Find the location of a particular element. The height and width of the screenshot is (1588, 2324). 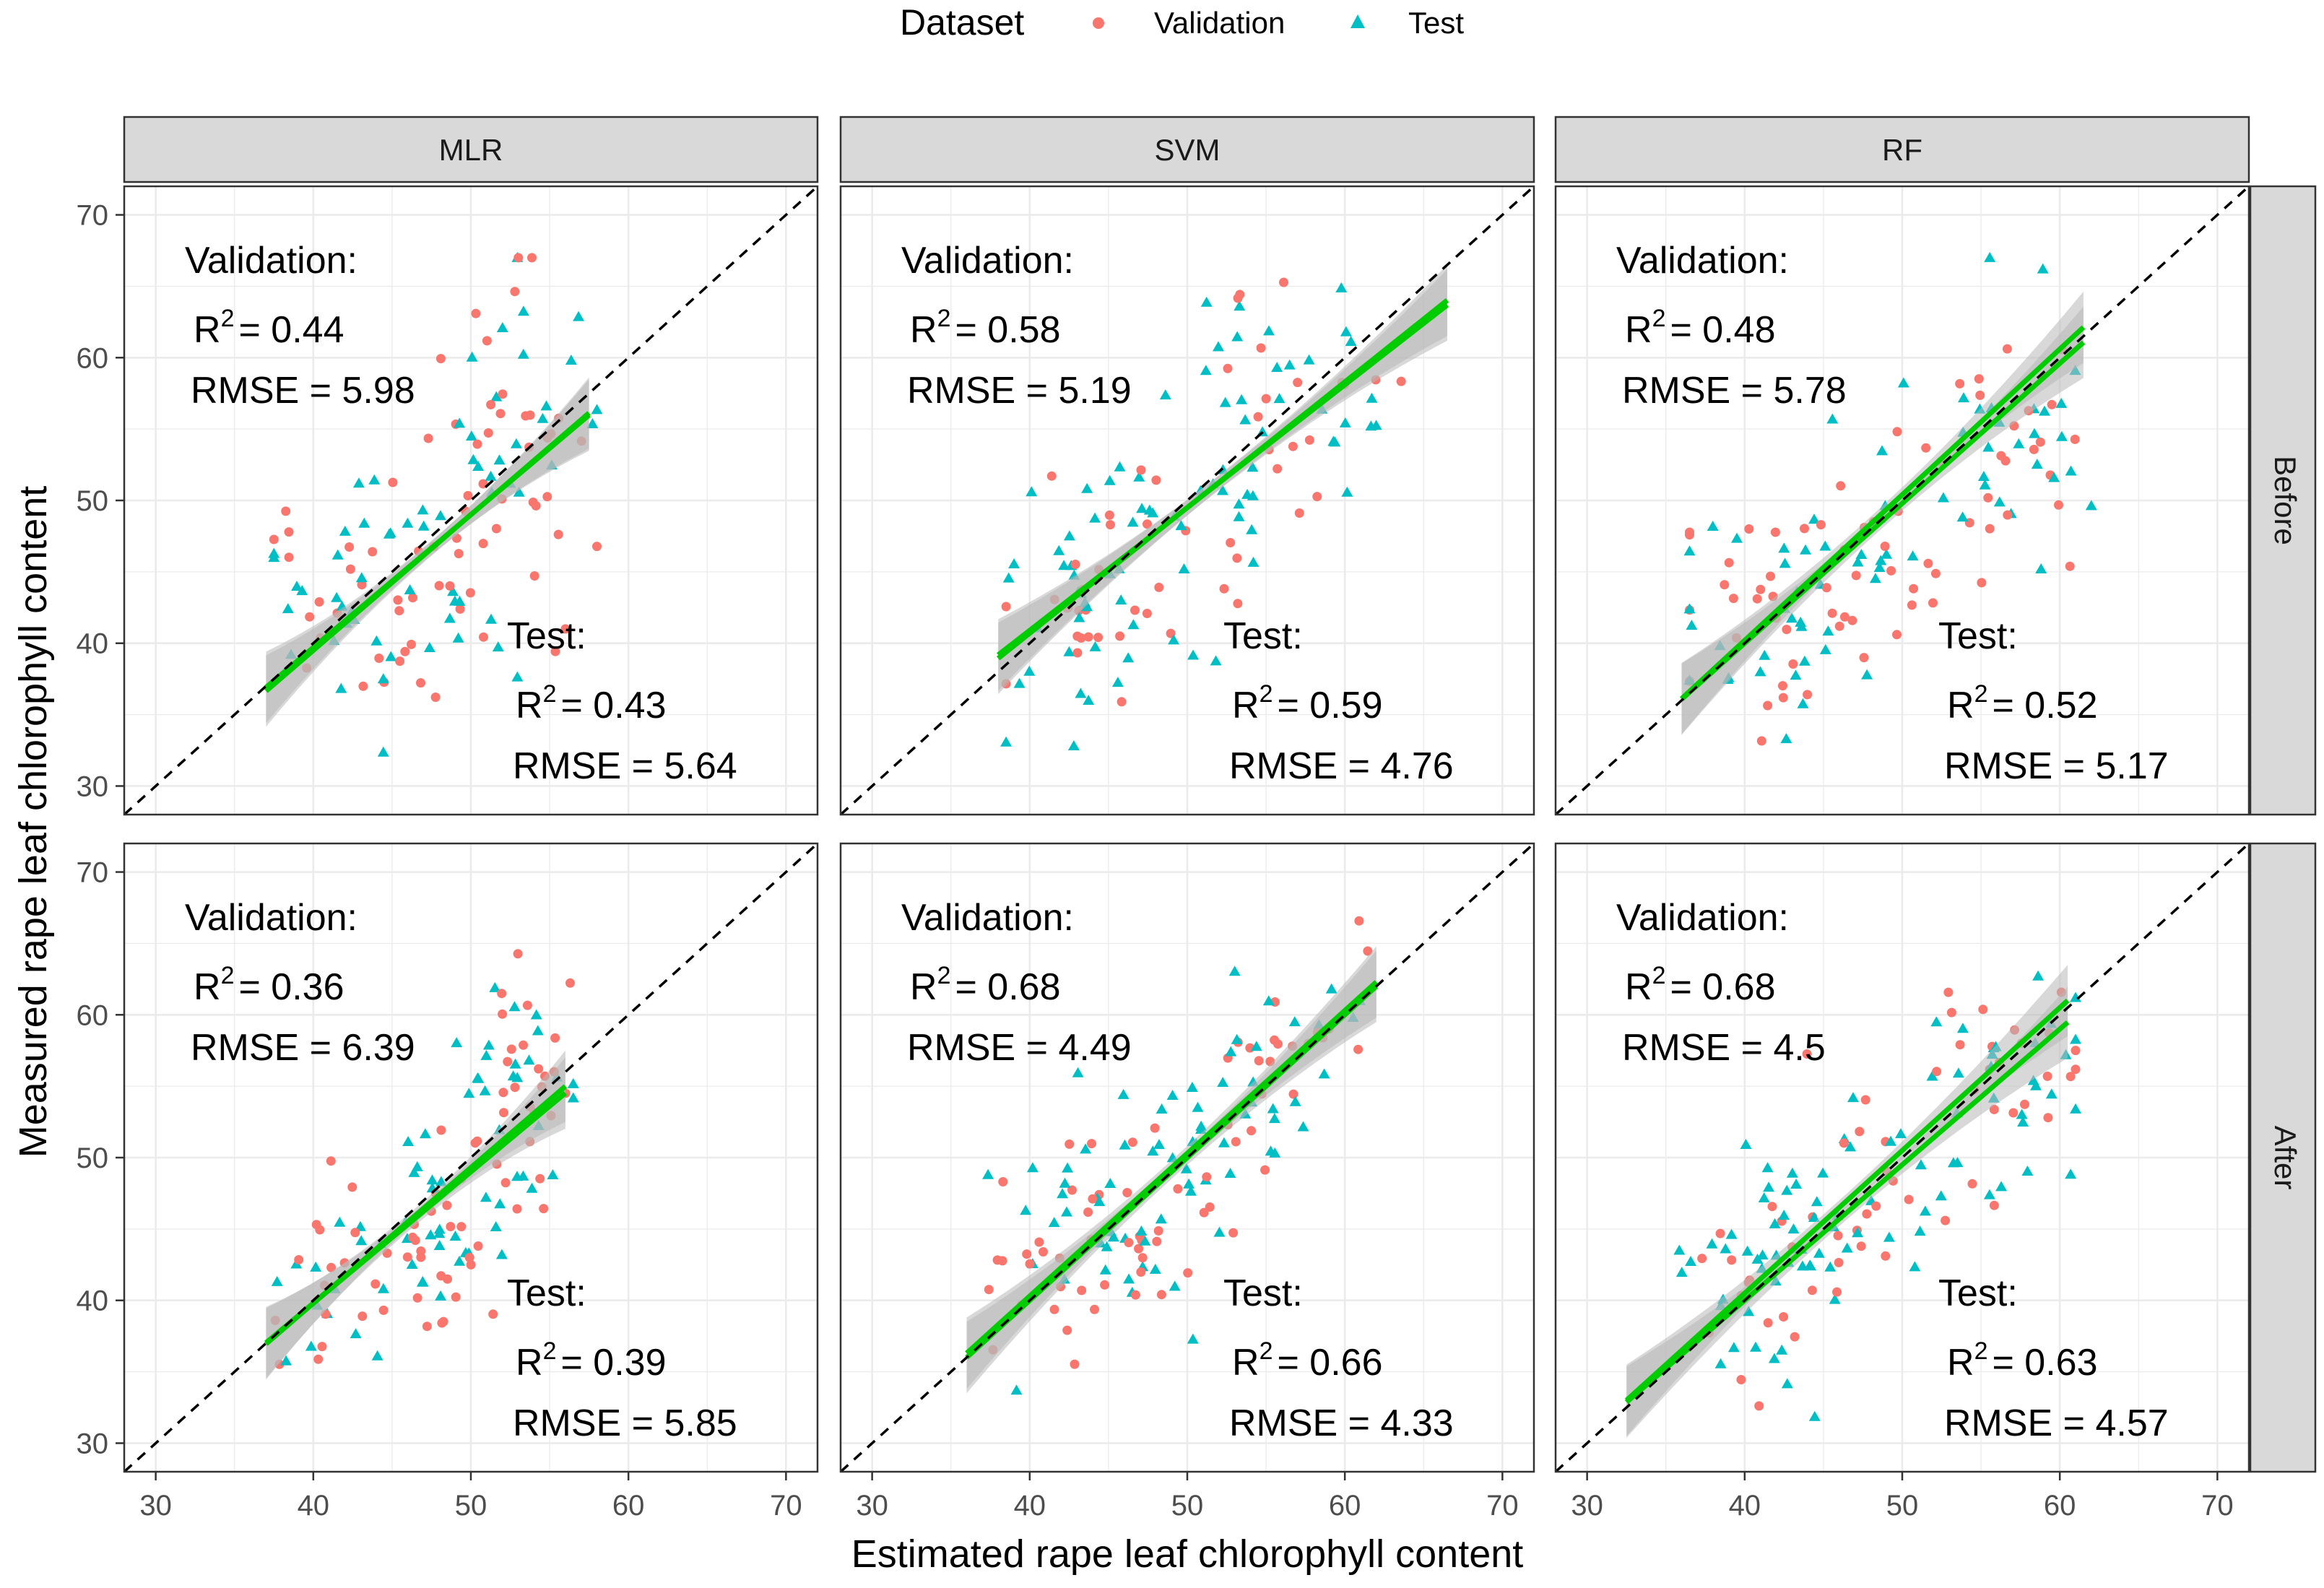

x-tick-label: 30 is located at coordinates (872, 1506).